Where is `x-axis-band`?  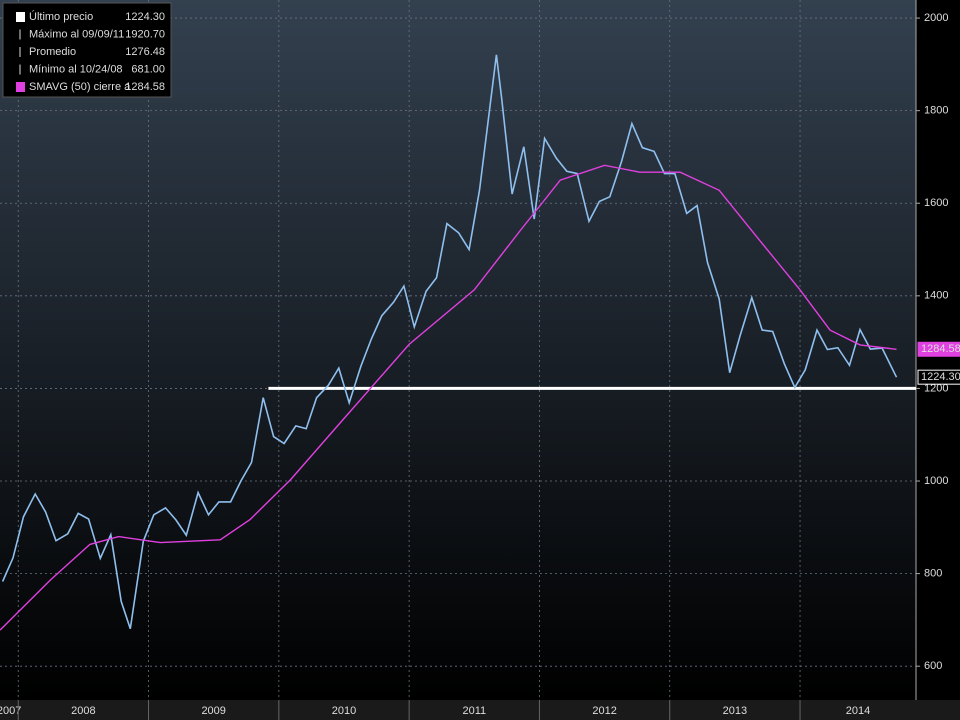
x-axis-band is located at coordinates (480, 710).